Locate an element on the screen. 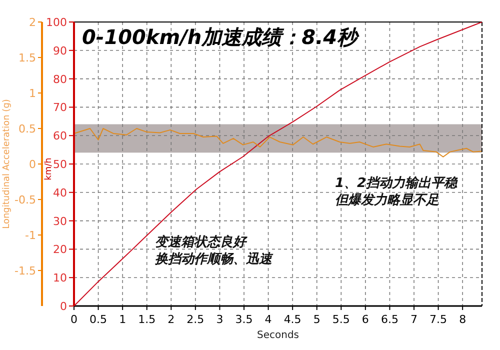  x-tick-label: 1.5 is located at coordinates (147, 319).